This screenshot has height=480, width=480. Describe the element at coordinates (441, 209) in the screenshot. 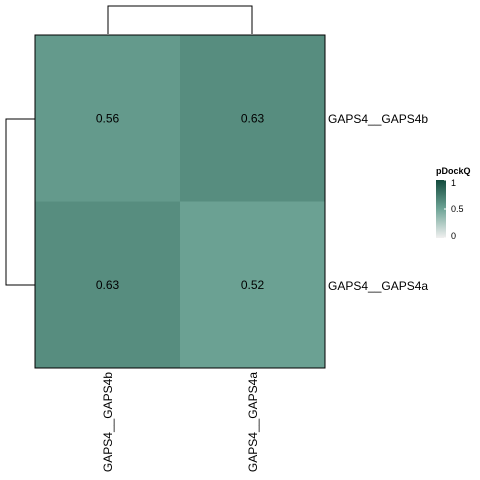

I see `legend-colorbar` at that location.